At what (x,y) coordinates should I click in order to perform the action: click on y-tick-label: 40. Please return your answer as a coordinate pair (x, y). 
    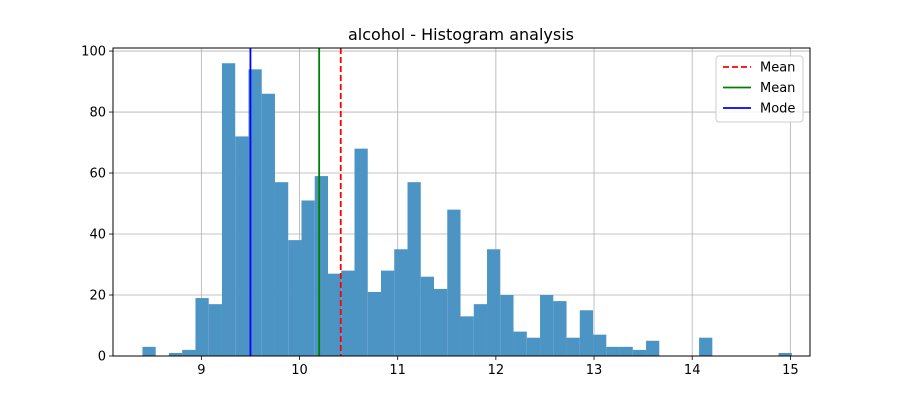
    Looking at the image, I should click on (97, 235).